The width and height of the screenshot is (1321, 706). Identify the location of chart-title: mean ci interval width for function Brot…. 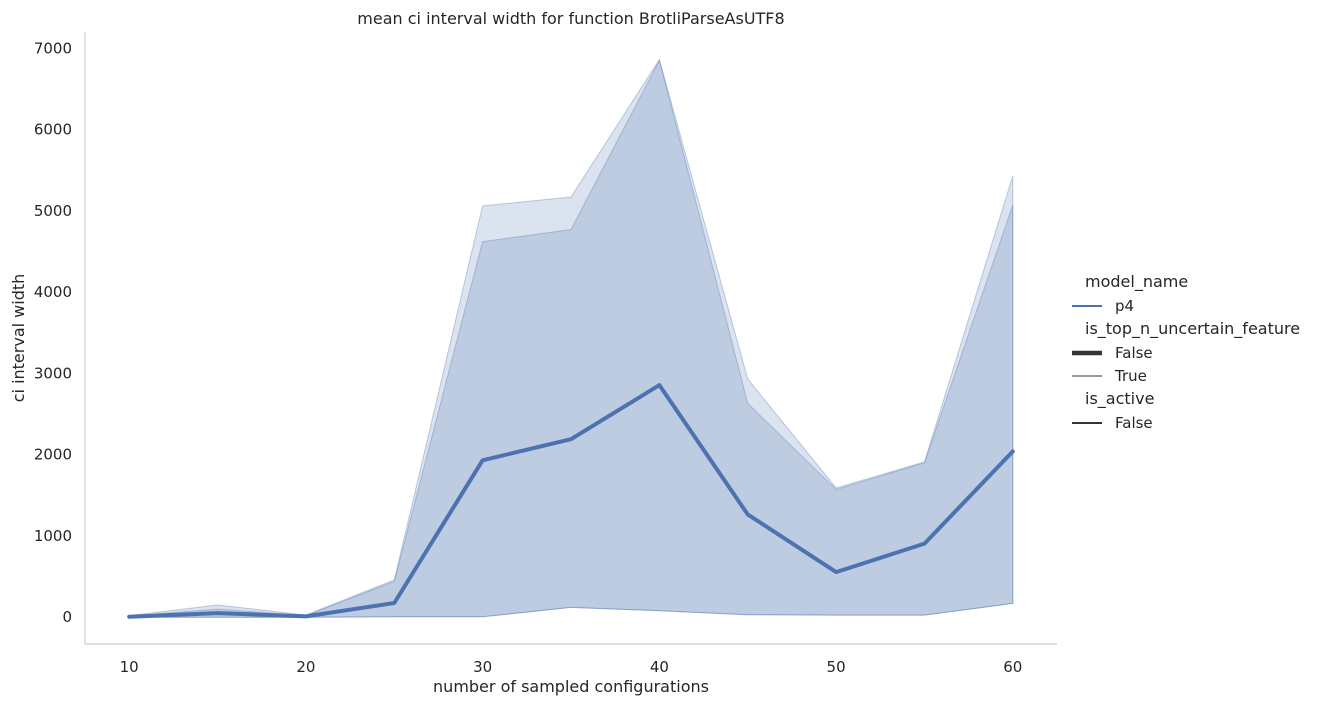
(570, 18).